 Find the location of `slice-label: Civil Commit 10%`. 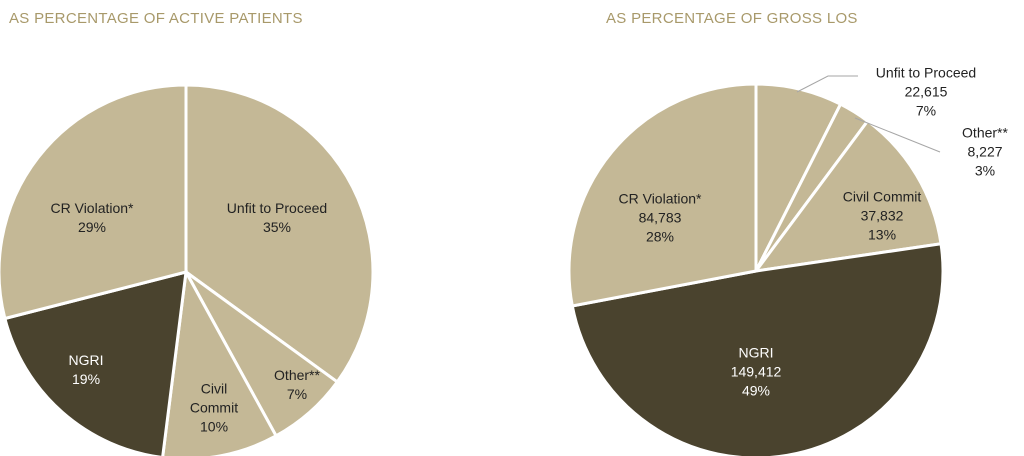

slice-label: Civil Commit 10% is located at coordinates (214, 408).